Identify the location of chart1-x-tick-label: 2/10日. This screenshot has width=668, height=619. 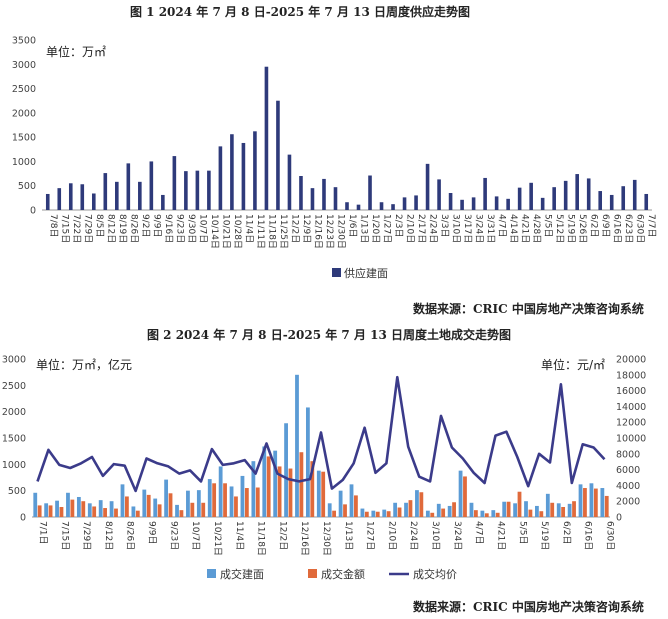
(410, 228).